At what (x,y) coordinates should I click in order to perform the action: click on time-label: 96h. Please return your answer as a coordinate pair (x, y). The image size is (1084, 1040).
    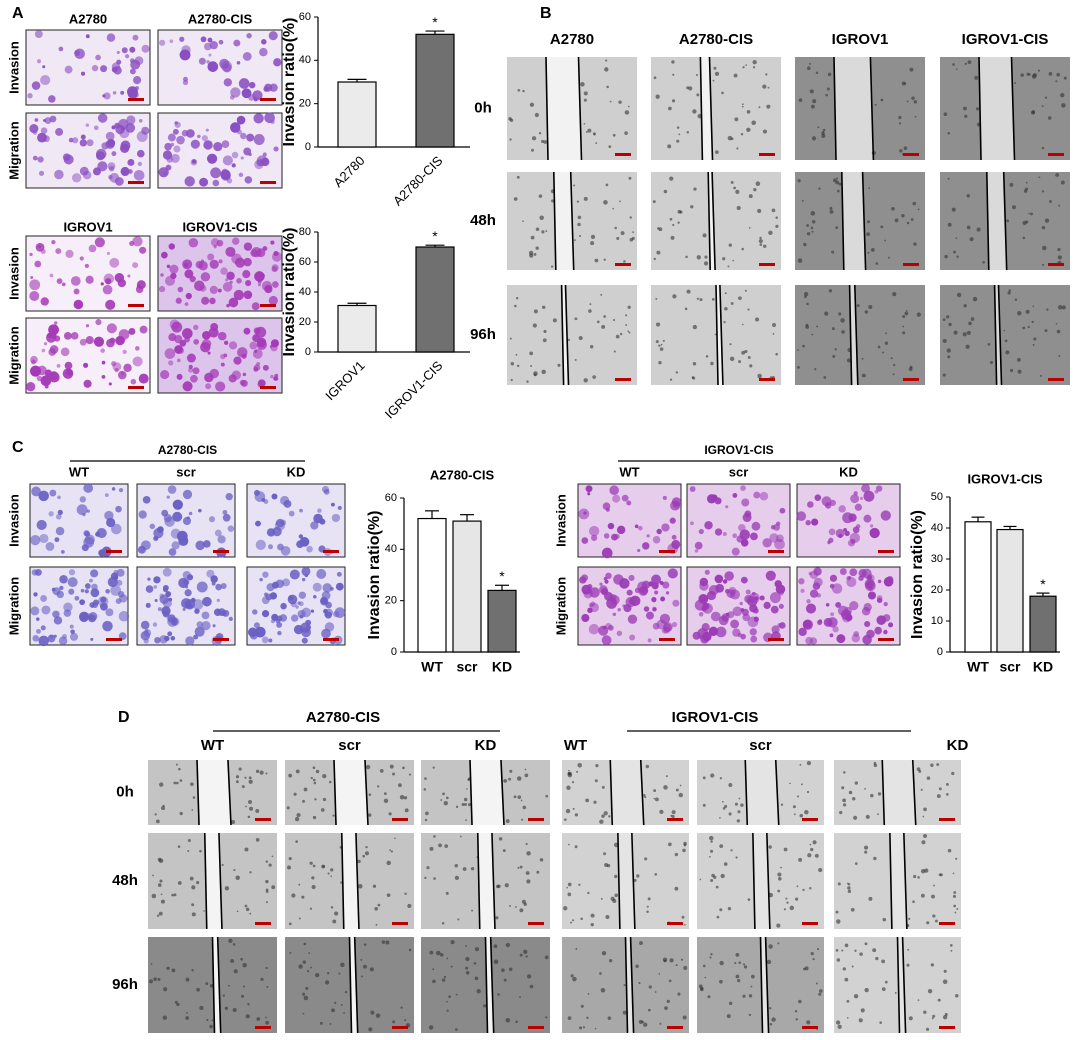
    Looking at the image, I should click on (483, 334).